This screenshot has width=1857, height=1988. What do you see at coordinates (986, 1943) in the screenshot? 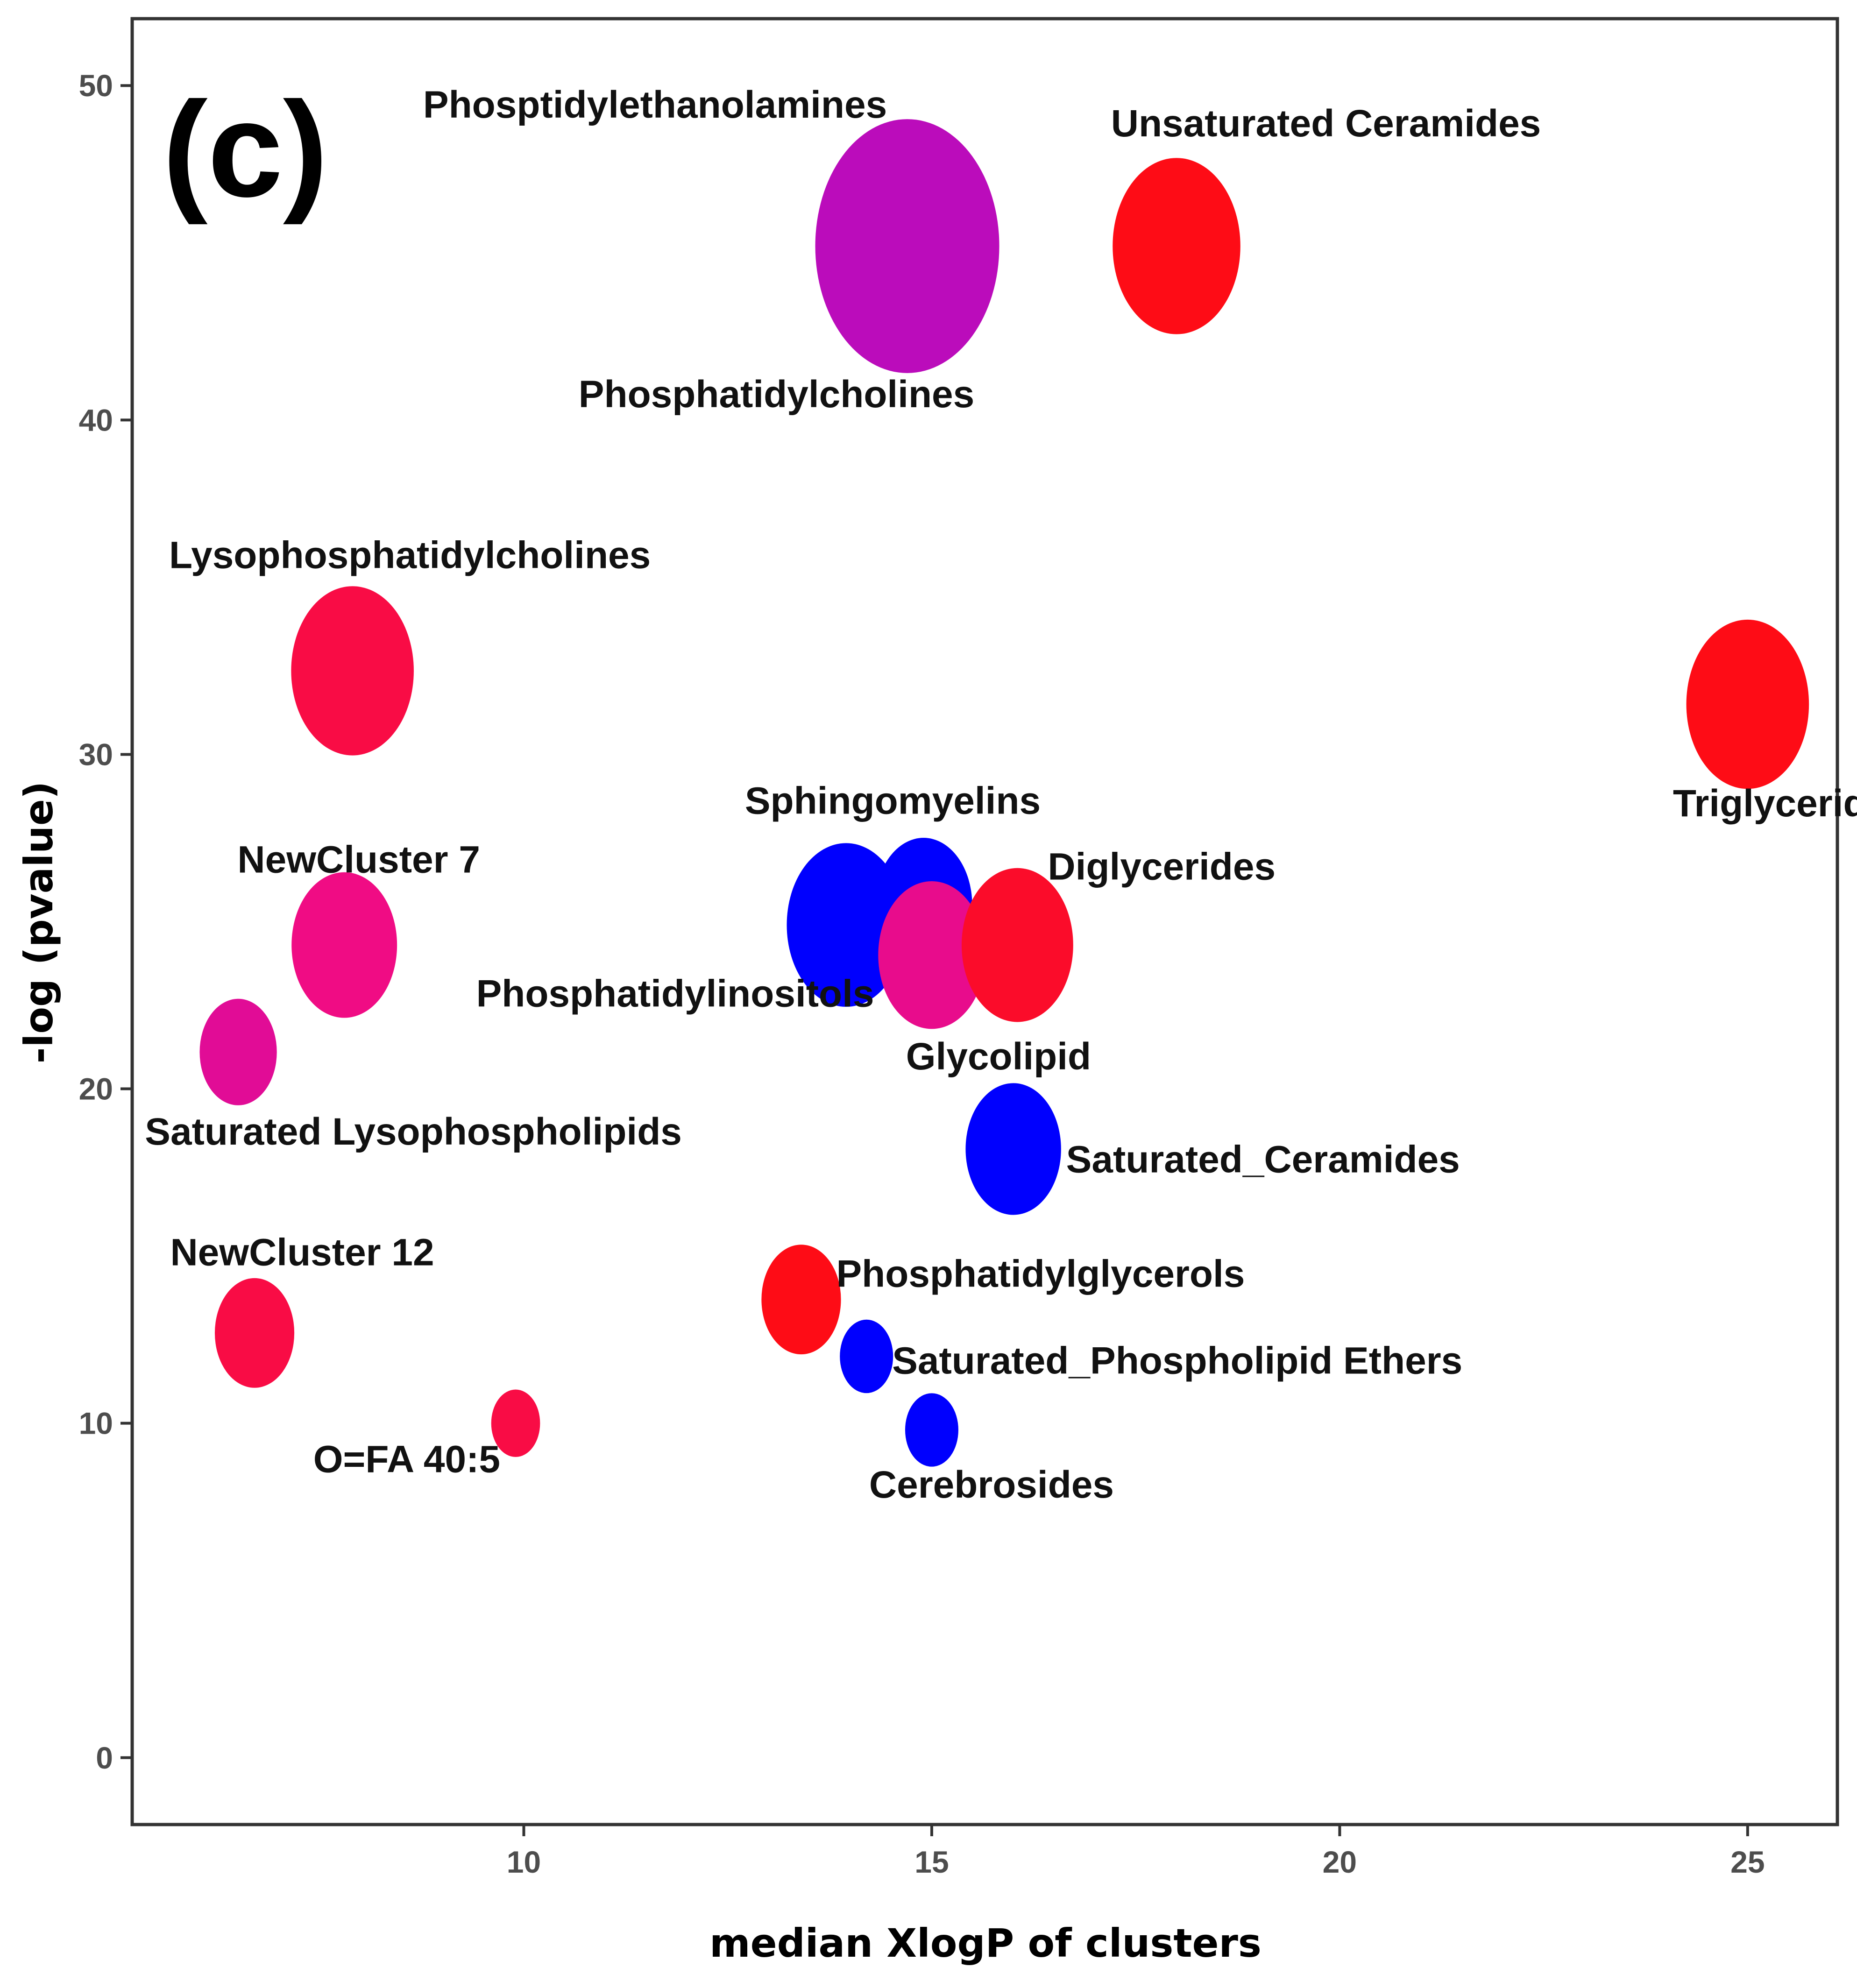
I see `x-axis-title: median XlogP of clusters` at bounding box center [986, 1943].